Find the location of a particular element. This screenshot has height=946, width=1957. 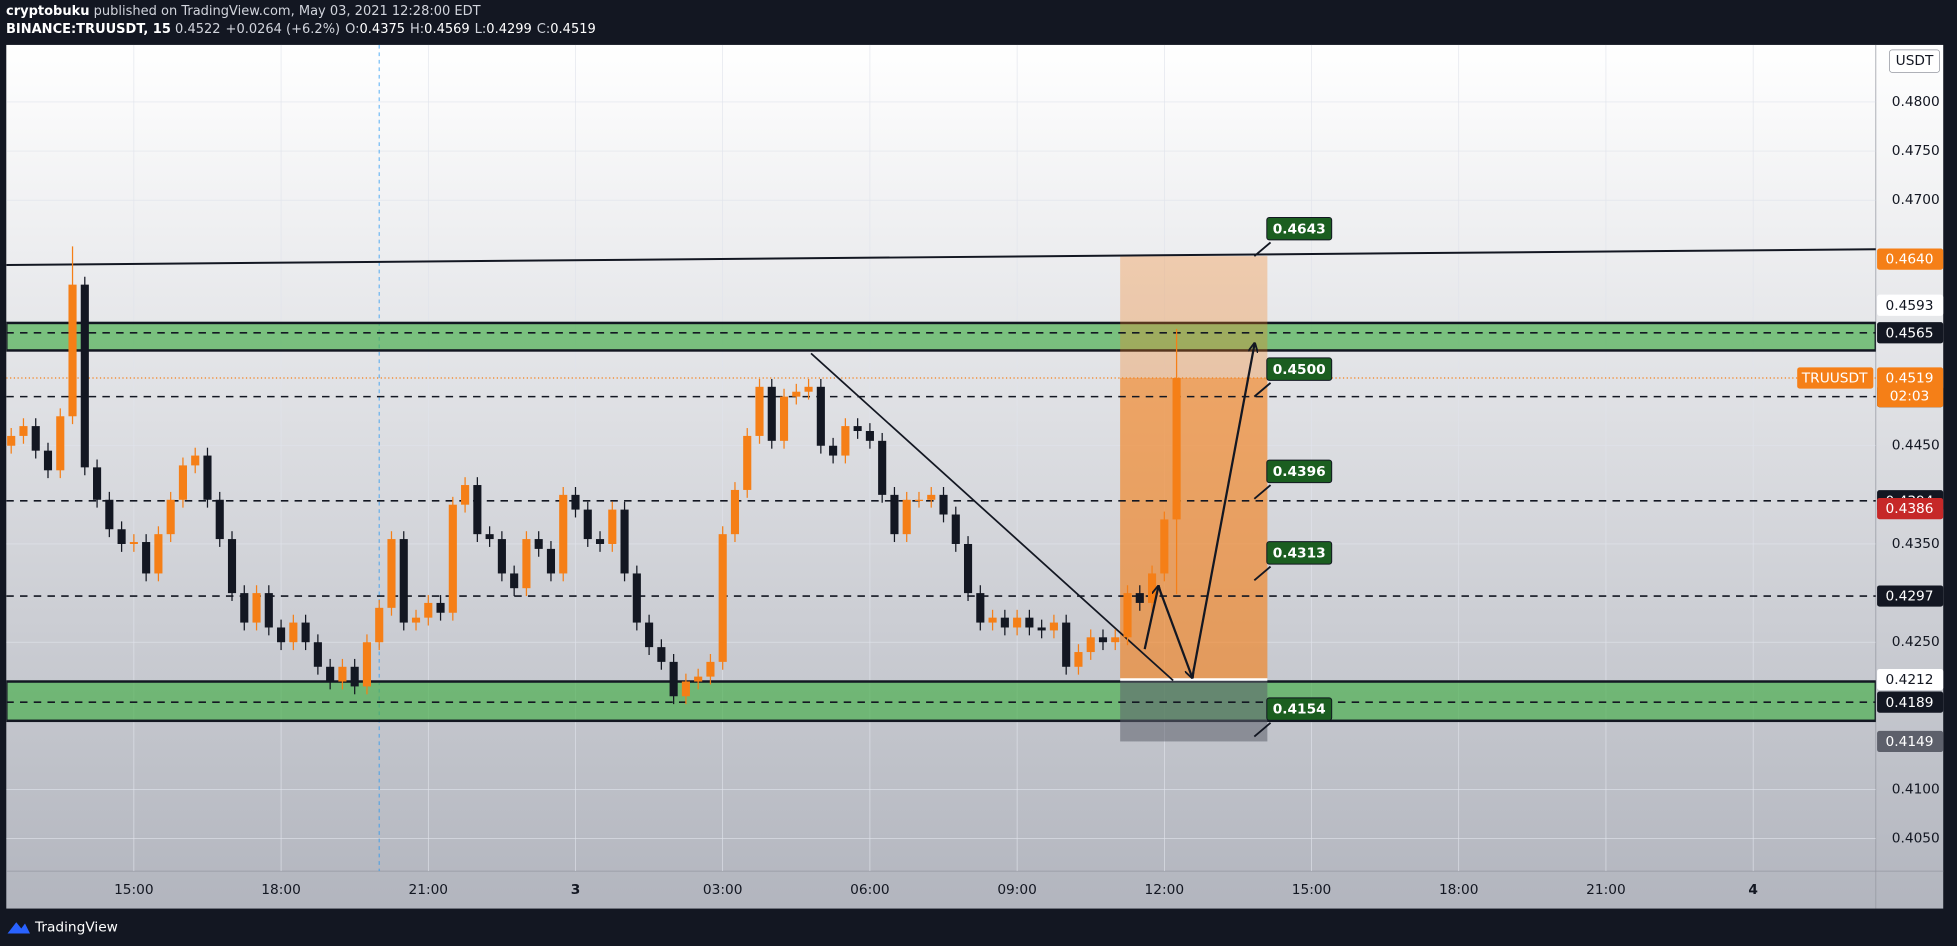

symbol-box is located at coordinates (1835, 378).